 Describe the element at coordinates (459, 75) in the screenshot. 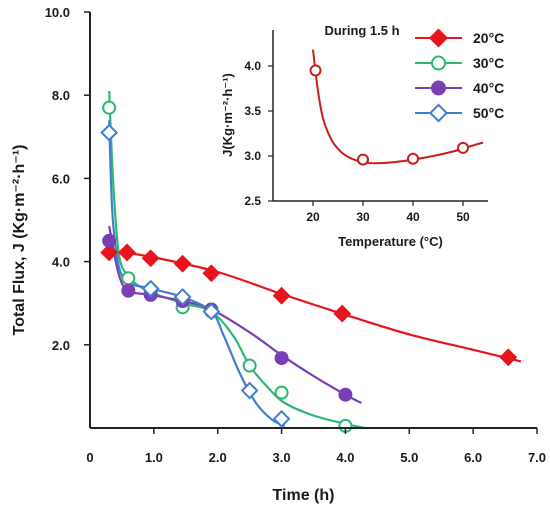

I see `legend: 20°C 30°C 40°C 50°C` at that location.